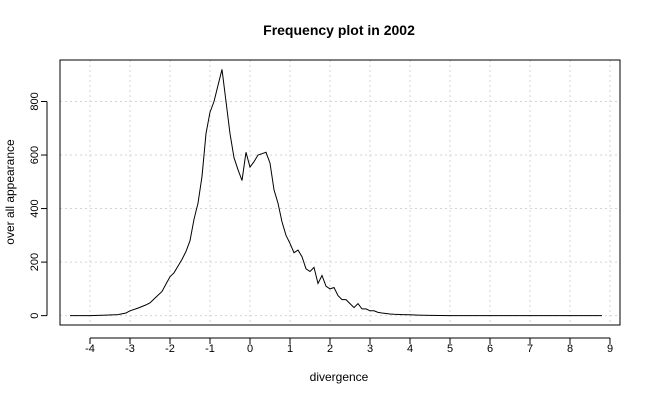 This screenshot has height=400, width=650. What do you see at coordinates (250, 349) in the screenshot?
I see `x-tick-label: 0` at bounding box center [250, 349].